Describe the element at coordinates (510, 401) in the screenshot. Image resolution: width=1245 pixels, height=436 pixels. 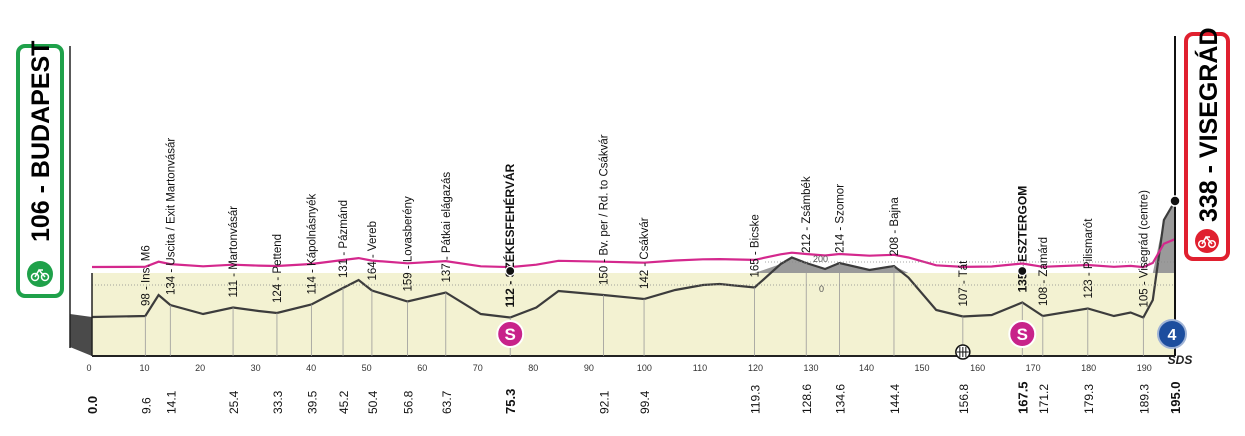
I see `waypoint-km-label: 75.3` at that location.